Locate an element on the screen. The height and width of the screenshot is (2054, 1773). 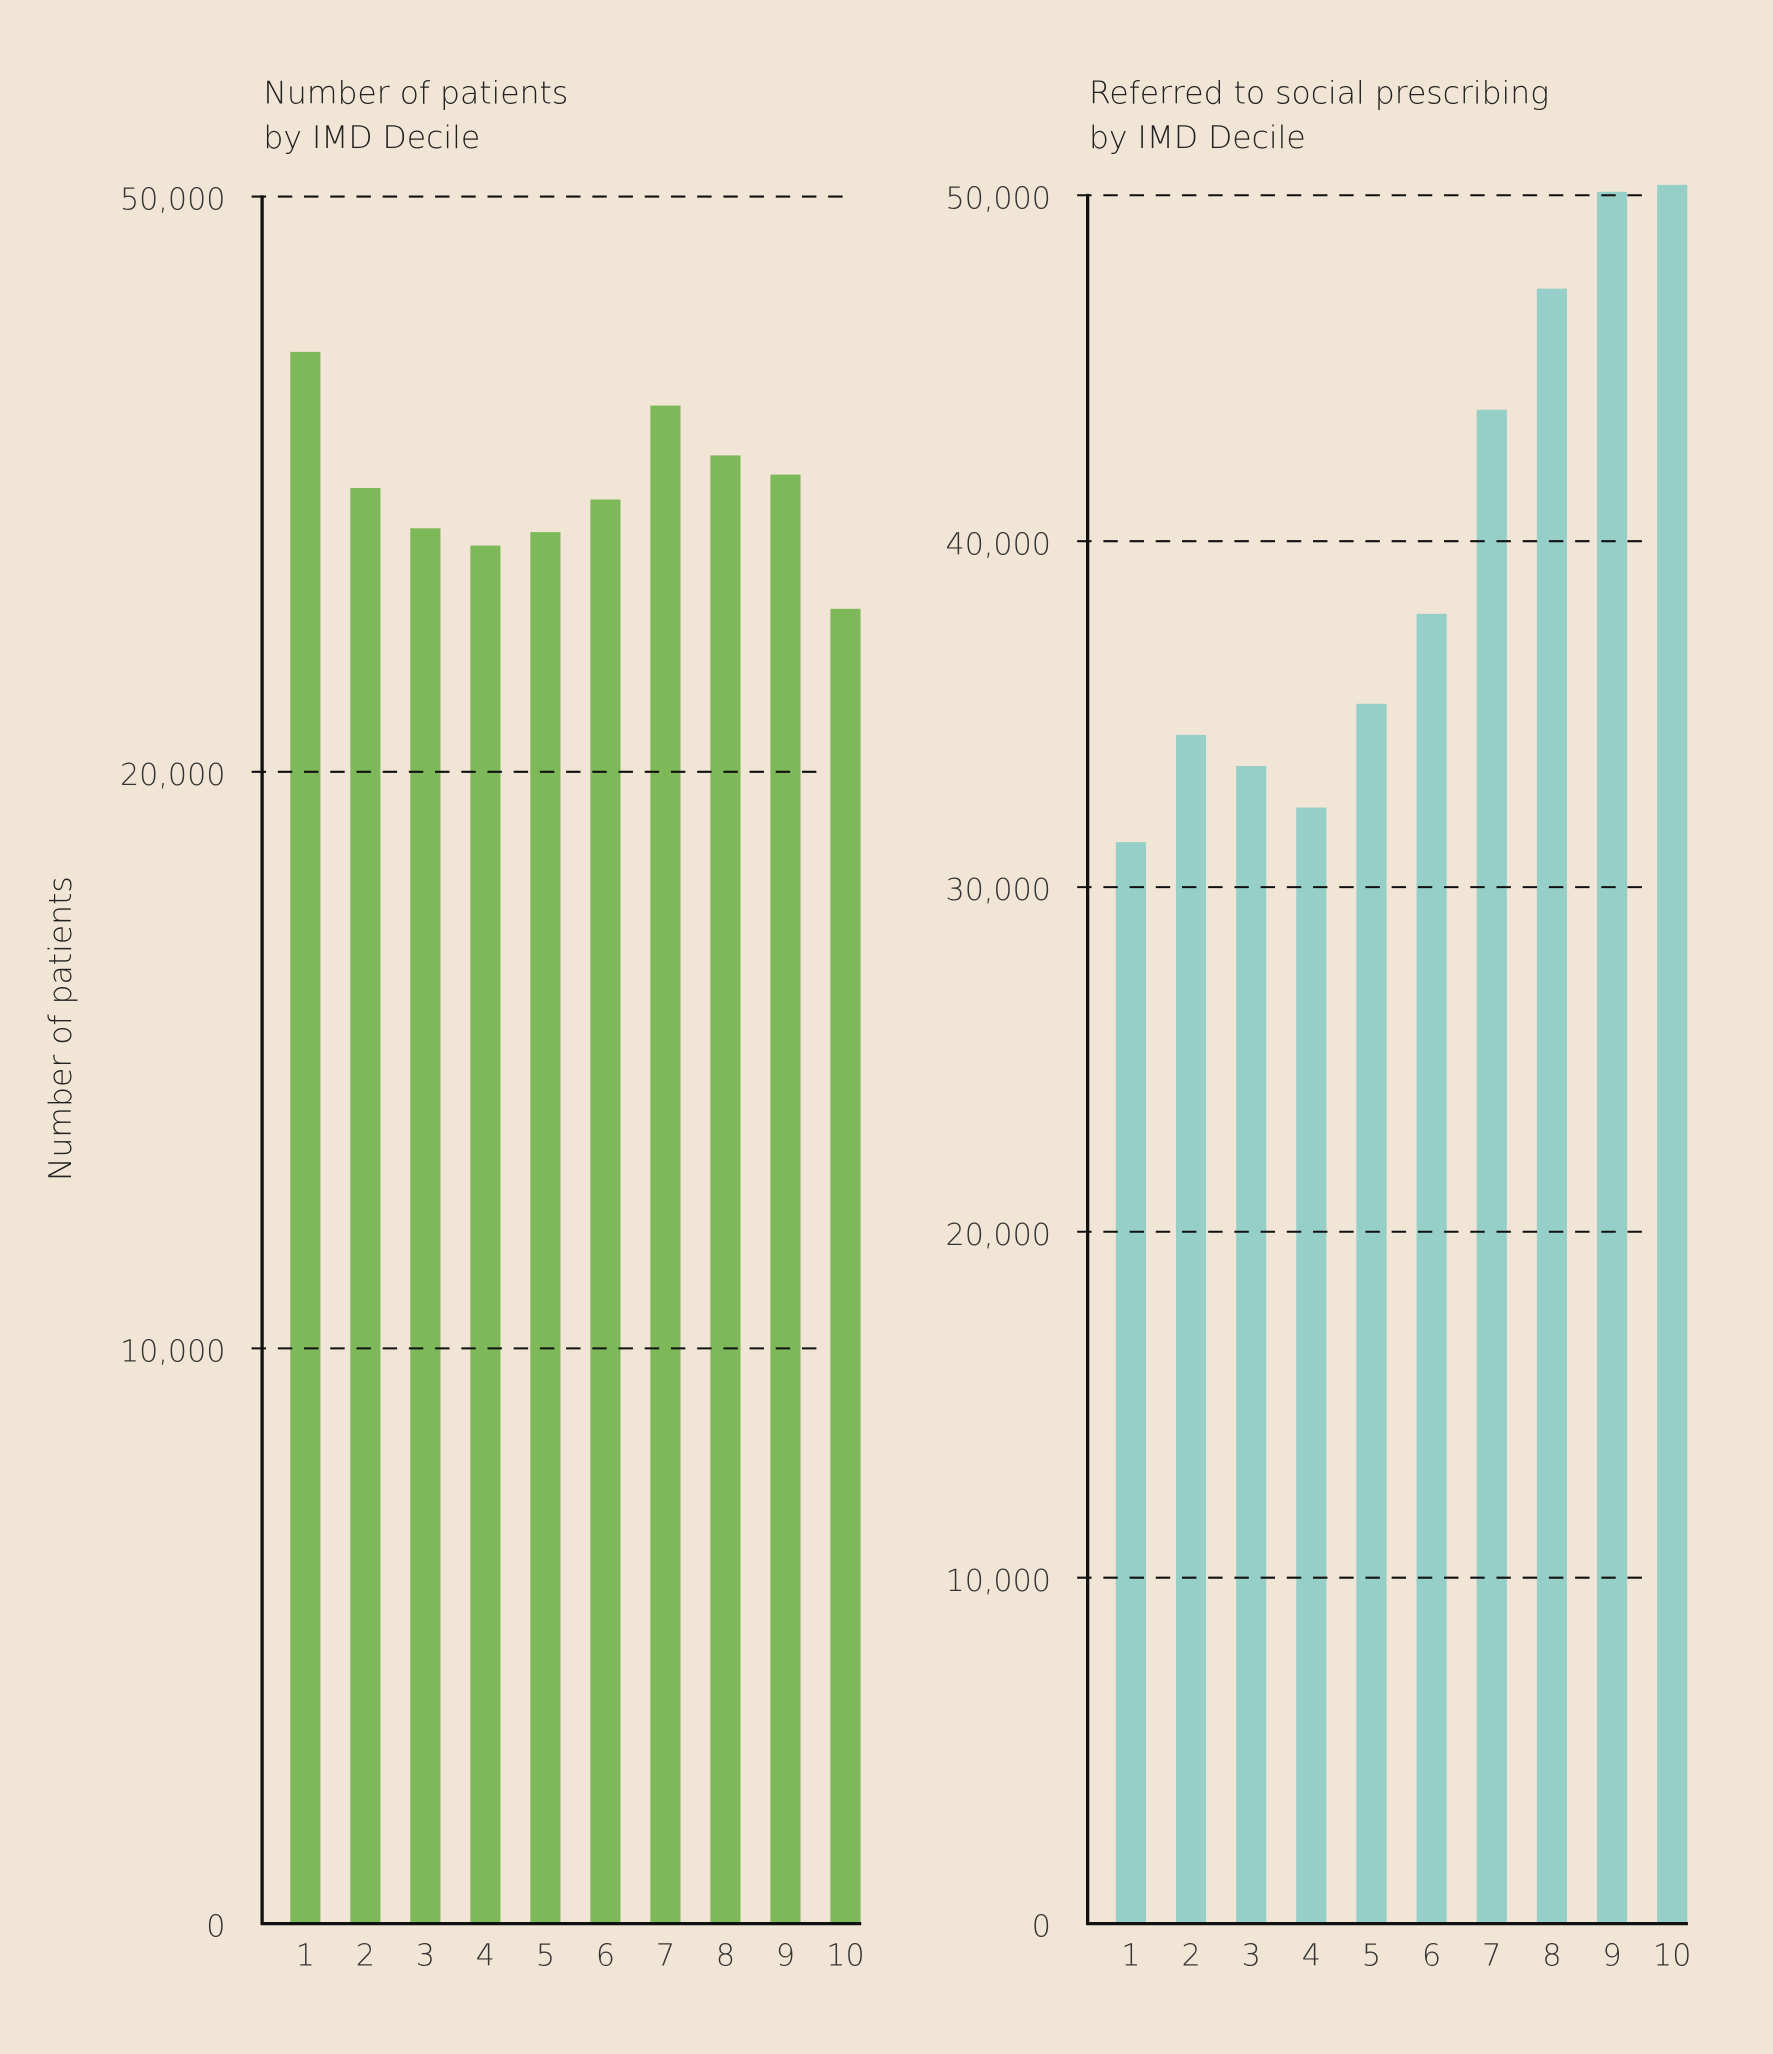
left-x-tick-label: 9 is located at coordinates (785, 1956).